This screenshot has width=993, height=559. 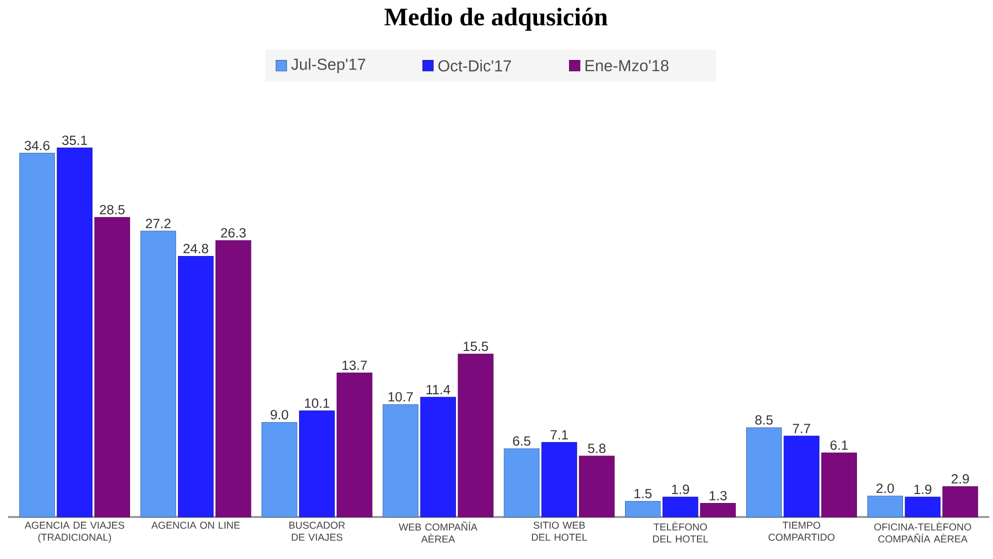 I want to click on data-label: 8.5, so click(x=764, y=420).